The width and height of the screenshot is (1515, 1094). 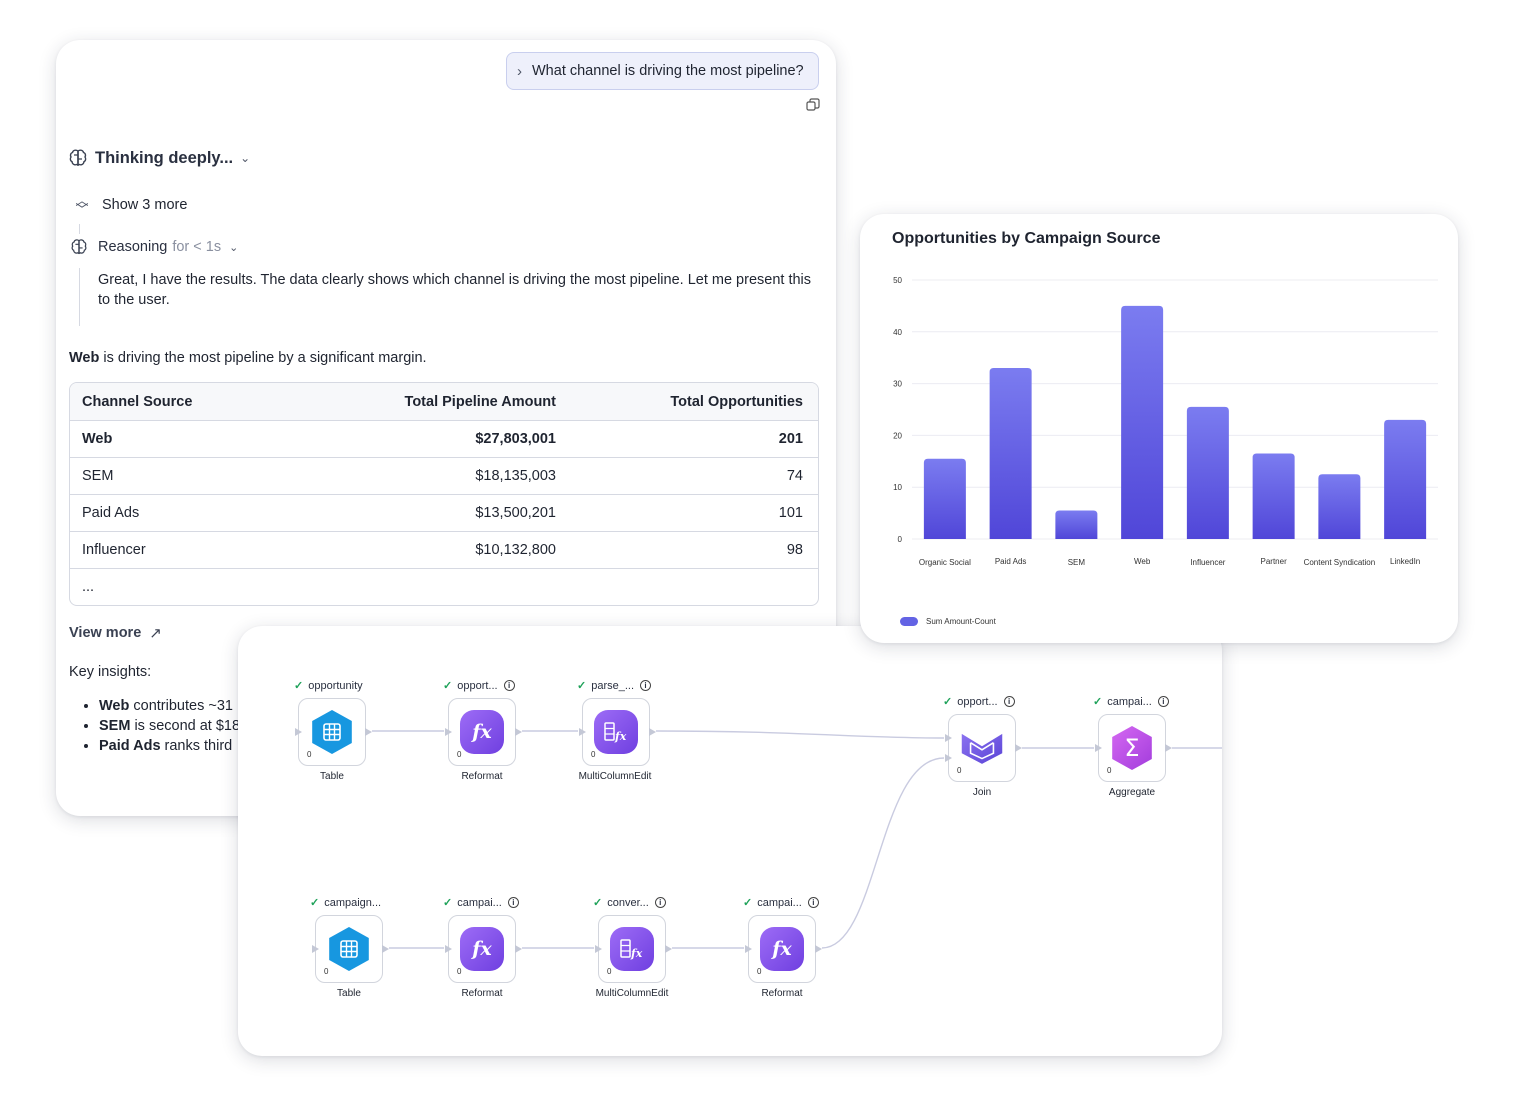 I want to click on node-title: ✓ parse_... i, so click(x=614, y=685).